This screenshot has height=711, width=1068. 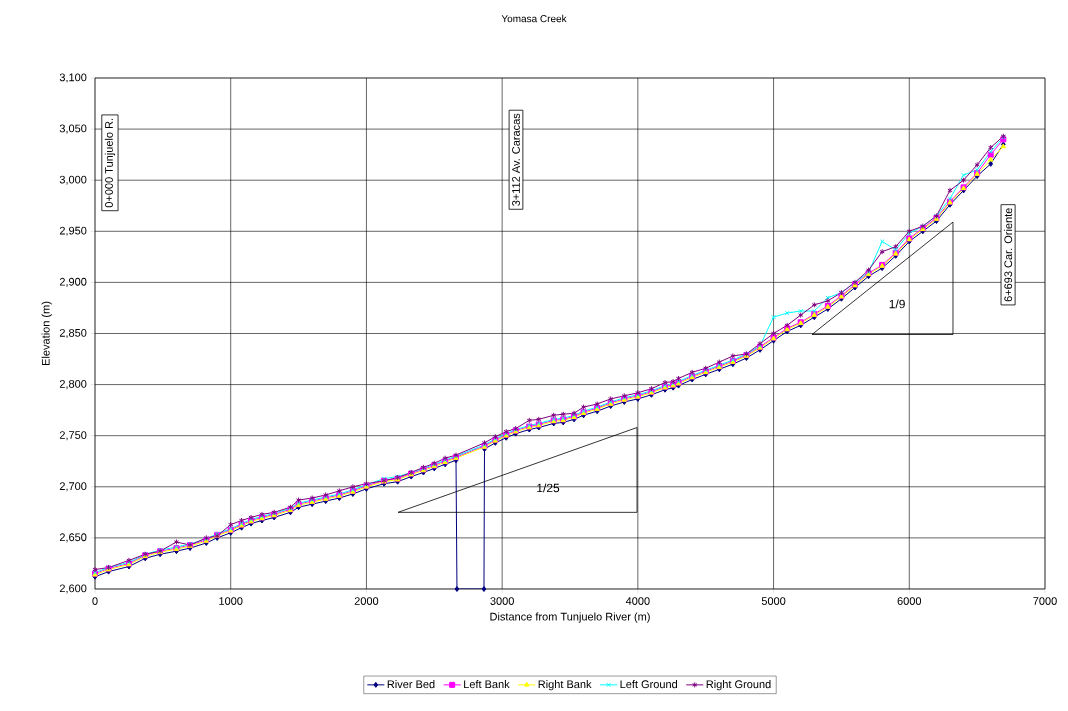 I want to click on y-tick-label: 2,600, so click(x=73, y=589).